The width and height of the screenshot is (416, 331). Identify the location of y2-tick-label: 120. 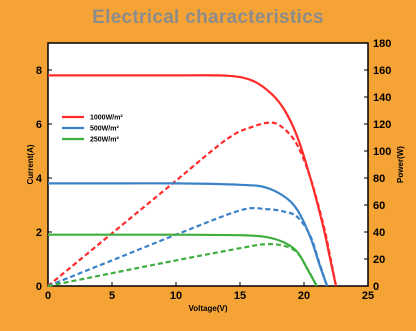
(382, 125).